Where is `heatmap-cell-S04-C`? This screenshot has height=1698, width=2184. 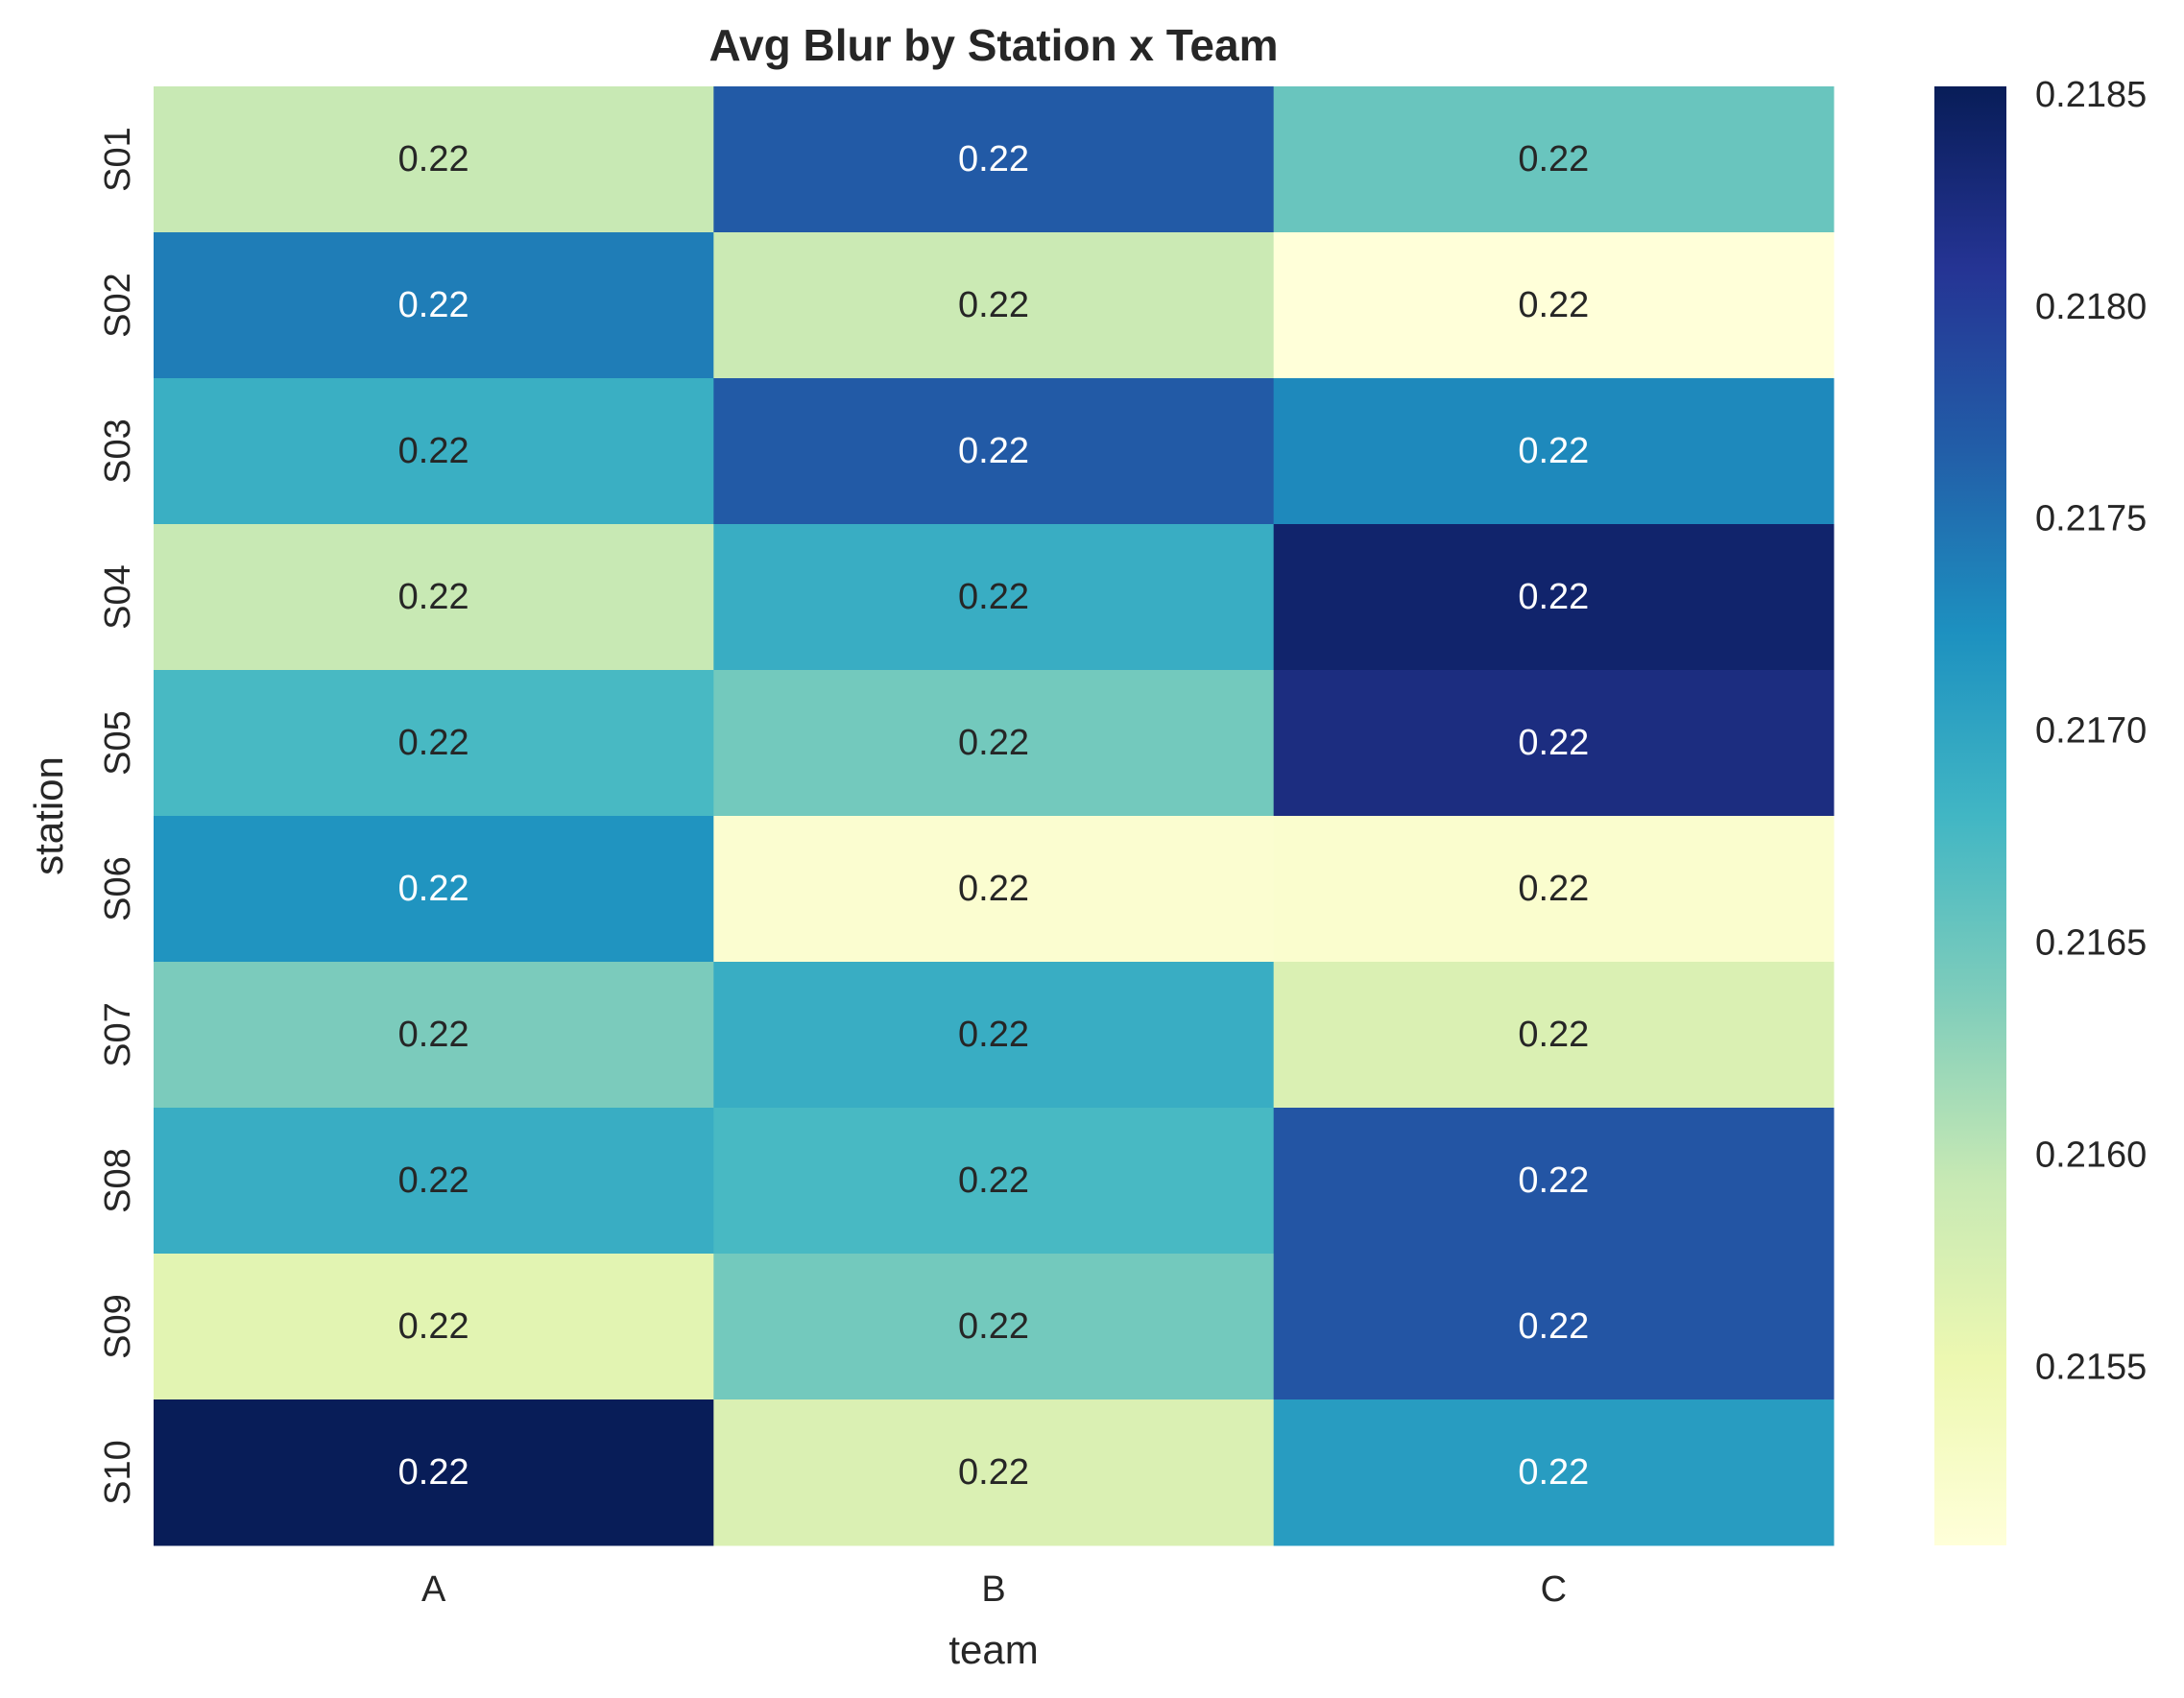 heatmap-cell-S04-C is located at coordinates (1554, 597).